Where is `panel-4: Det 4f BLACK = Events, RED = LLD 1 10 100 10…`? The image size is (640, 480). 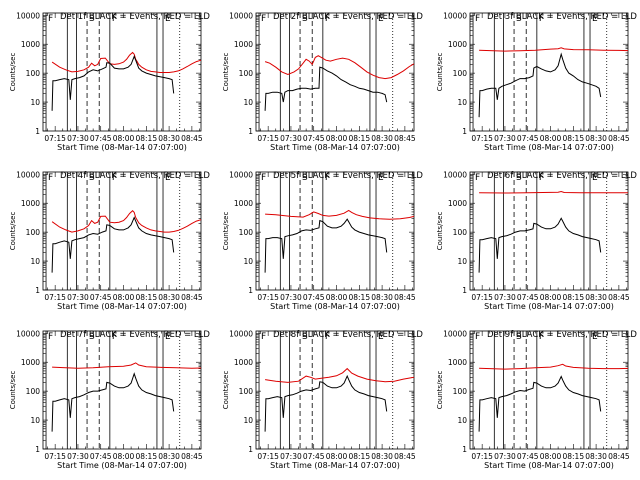 panel-4: Det 4f BLACK = Events, RED = LLD 1 10 100 10… is located at coordinates (109, 240).